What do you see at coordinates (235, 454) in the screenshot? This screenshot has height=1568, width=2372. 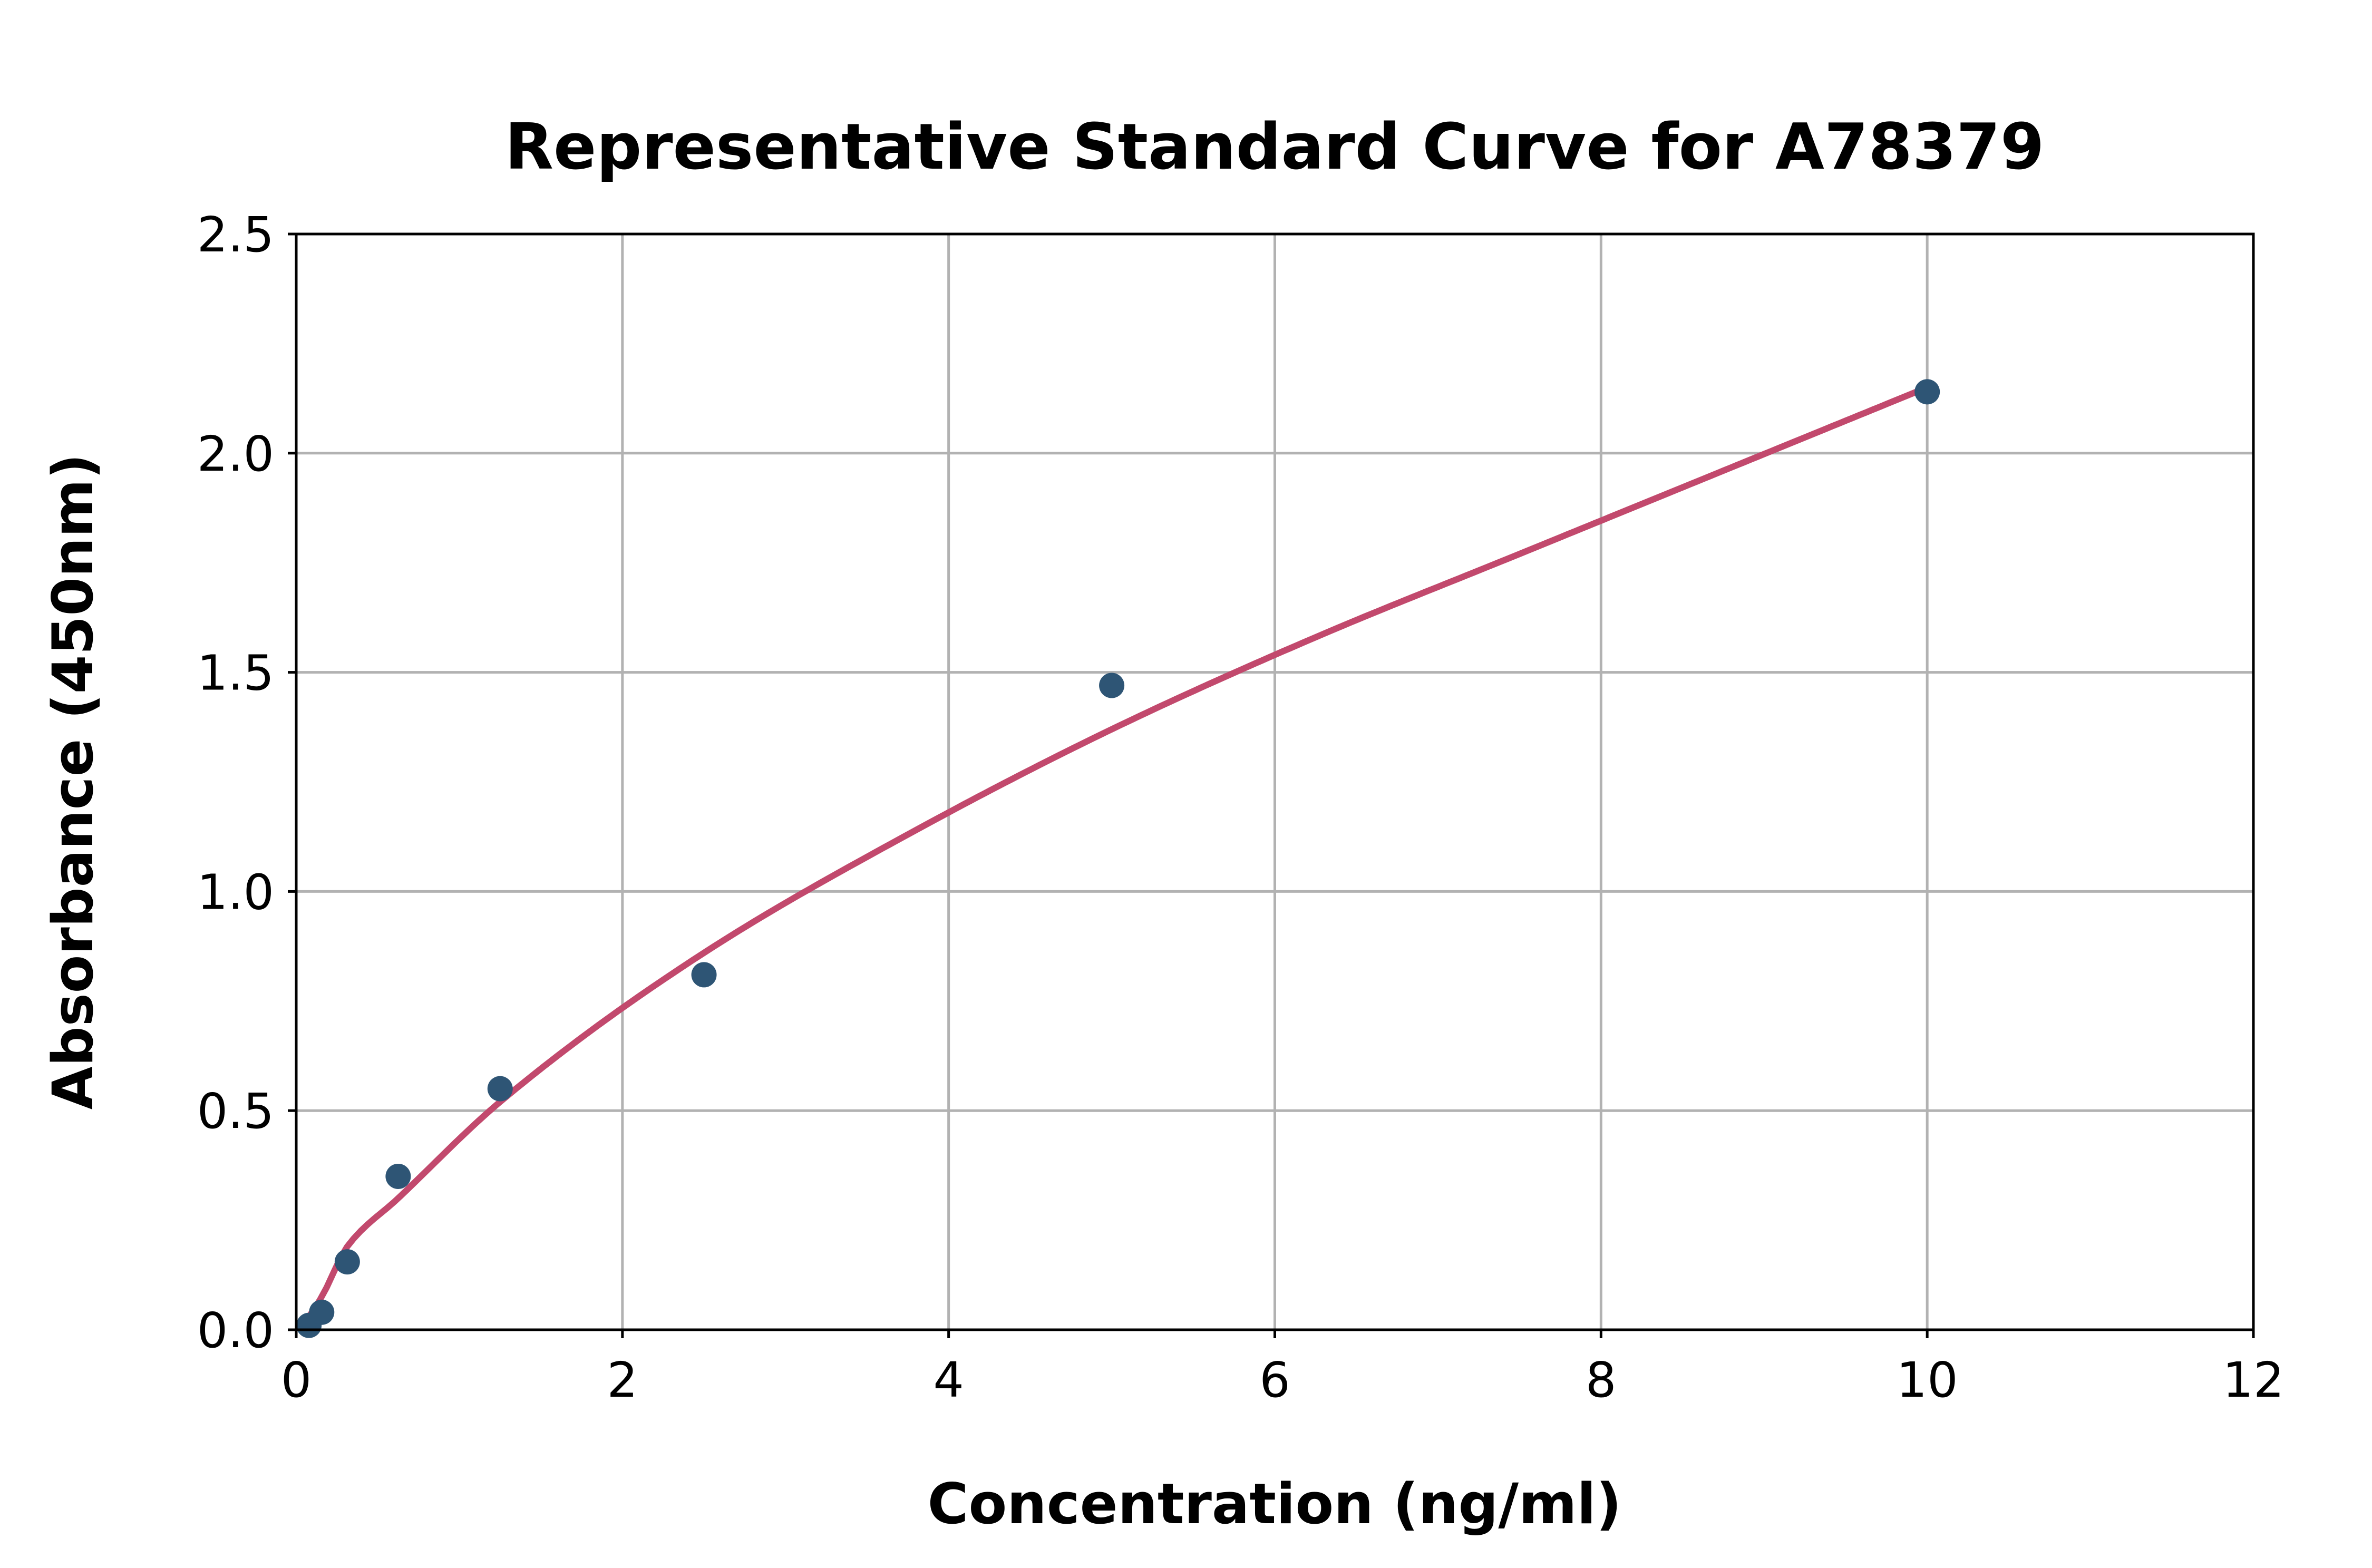 I see `y-tick-label: 2.0` at bounding box center [235, 454].